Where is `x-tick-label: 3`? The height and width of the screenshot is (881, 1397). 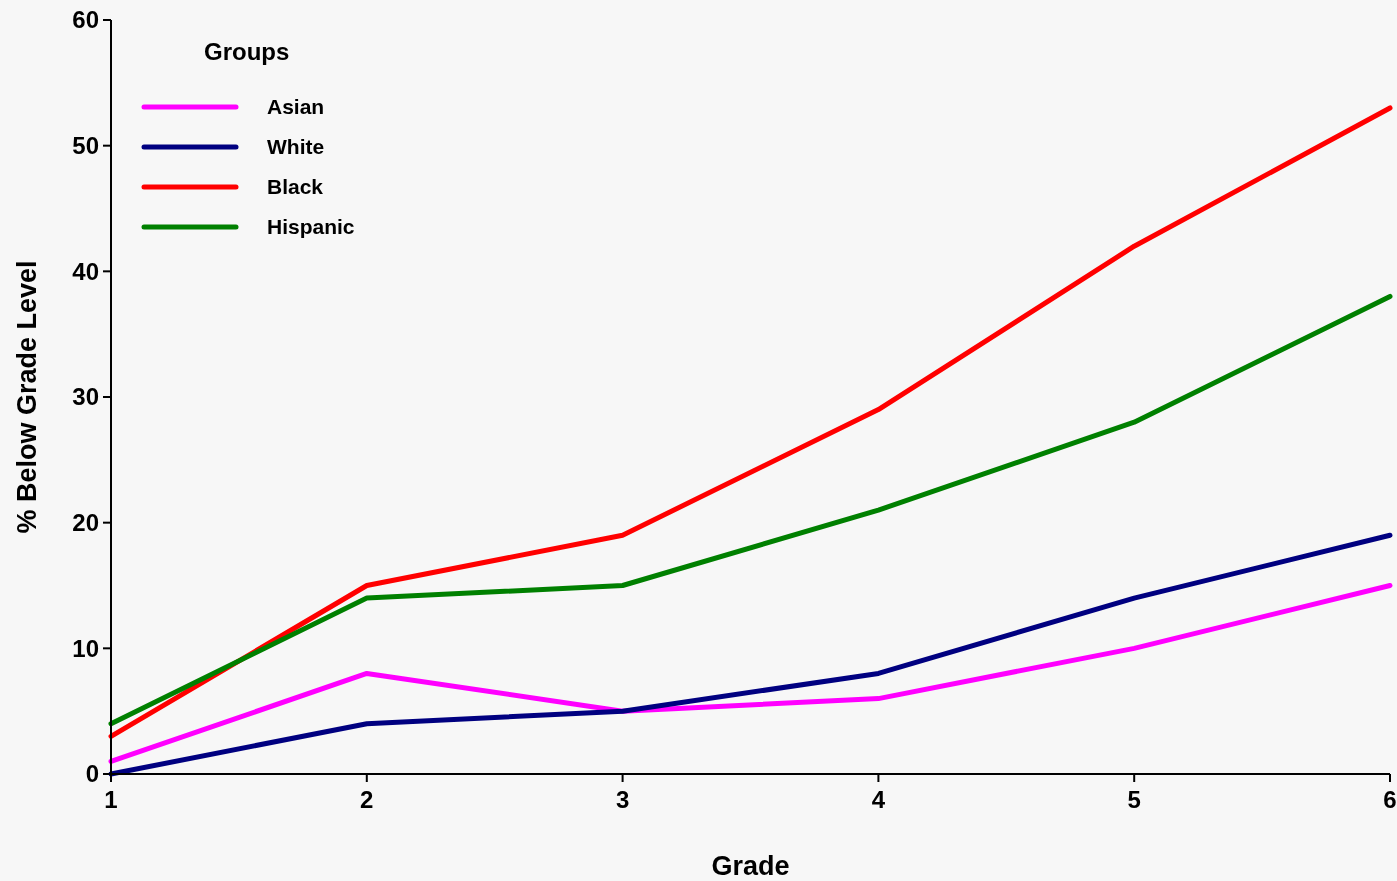 x-tick-label: 3 is located at coordinates (622, 799).